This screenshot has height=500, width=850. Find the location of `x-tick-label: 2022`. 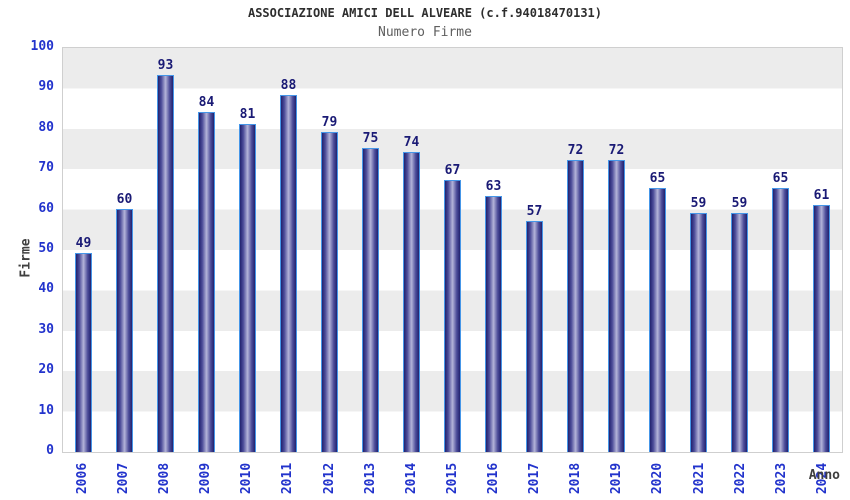

x-tick-label: 2022 is located at coordinates (740, 478).